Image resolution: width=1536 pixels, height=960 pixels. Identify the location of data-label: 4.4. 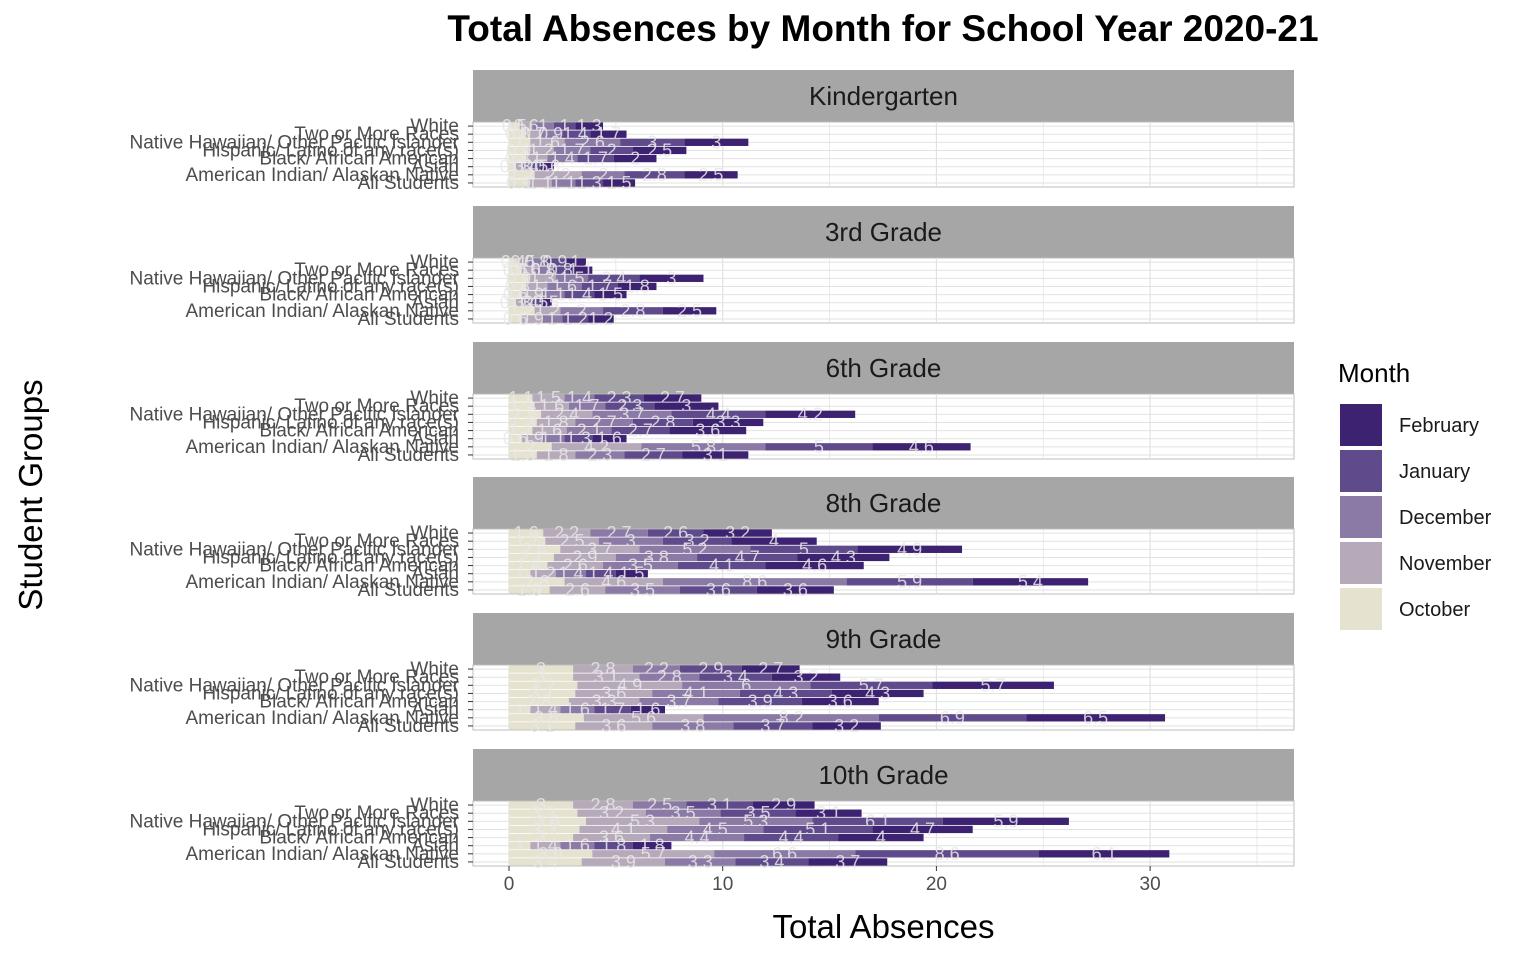
(791, 838).